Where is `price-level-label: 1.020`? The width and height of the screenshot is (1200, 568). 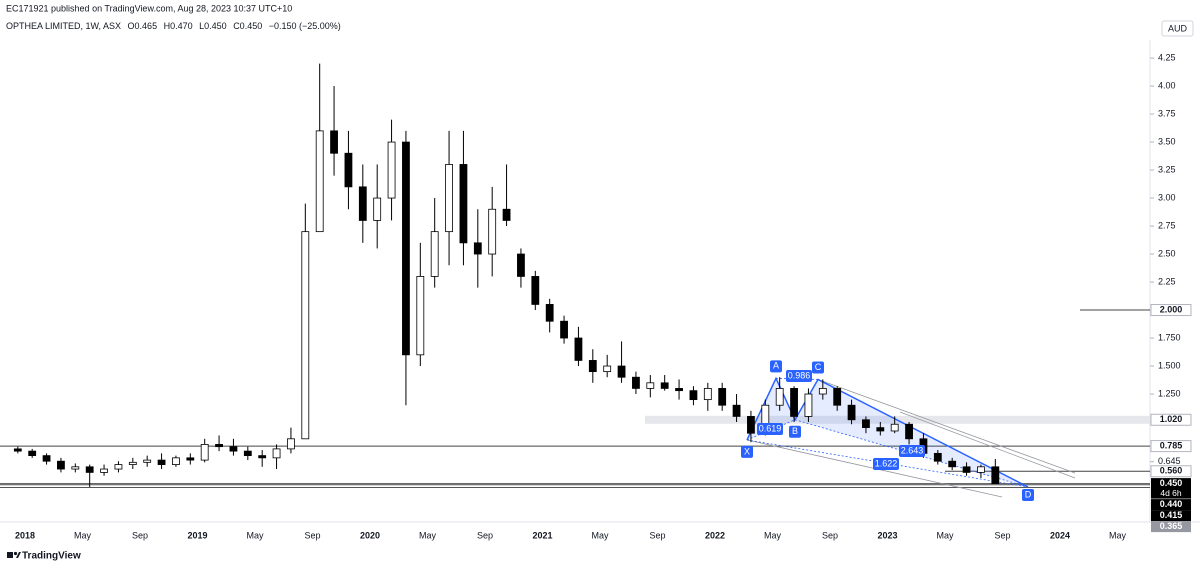
price-level-label: 1.020 is located at coordinates (1171, 419).